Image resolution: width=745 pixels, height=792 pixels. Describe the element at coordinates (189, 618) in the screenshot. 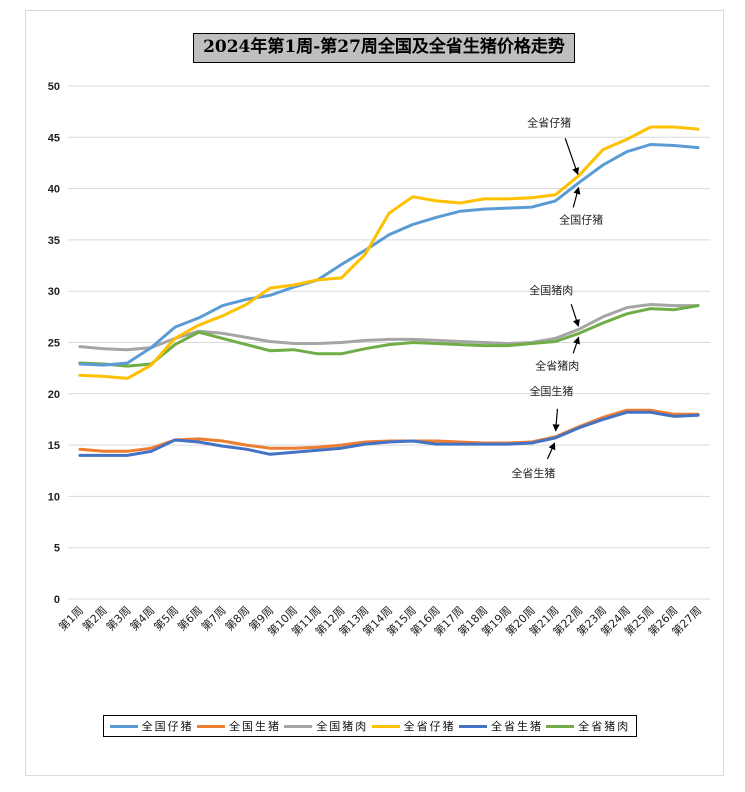

I see `x-tick-label: 第6周` at that location.